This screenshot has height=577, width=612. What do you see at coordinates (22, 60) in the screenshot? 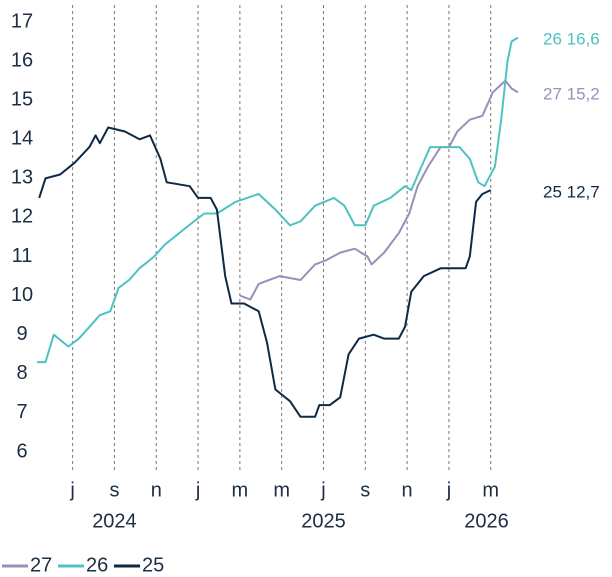
I see `y-tick-label: 16` at bounding box center [22, 60].